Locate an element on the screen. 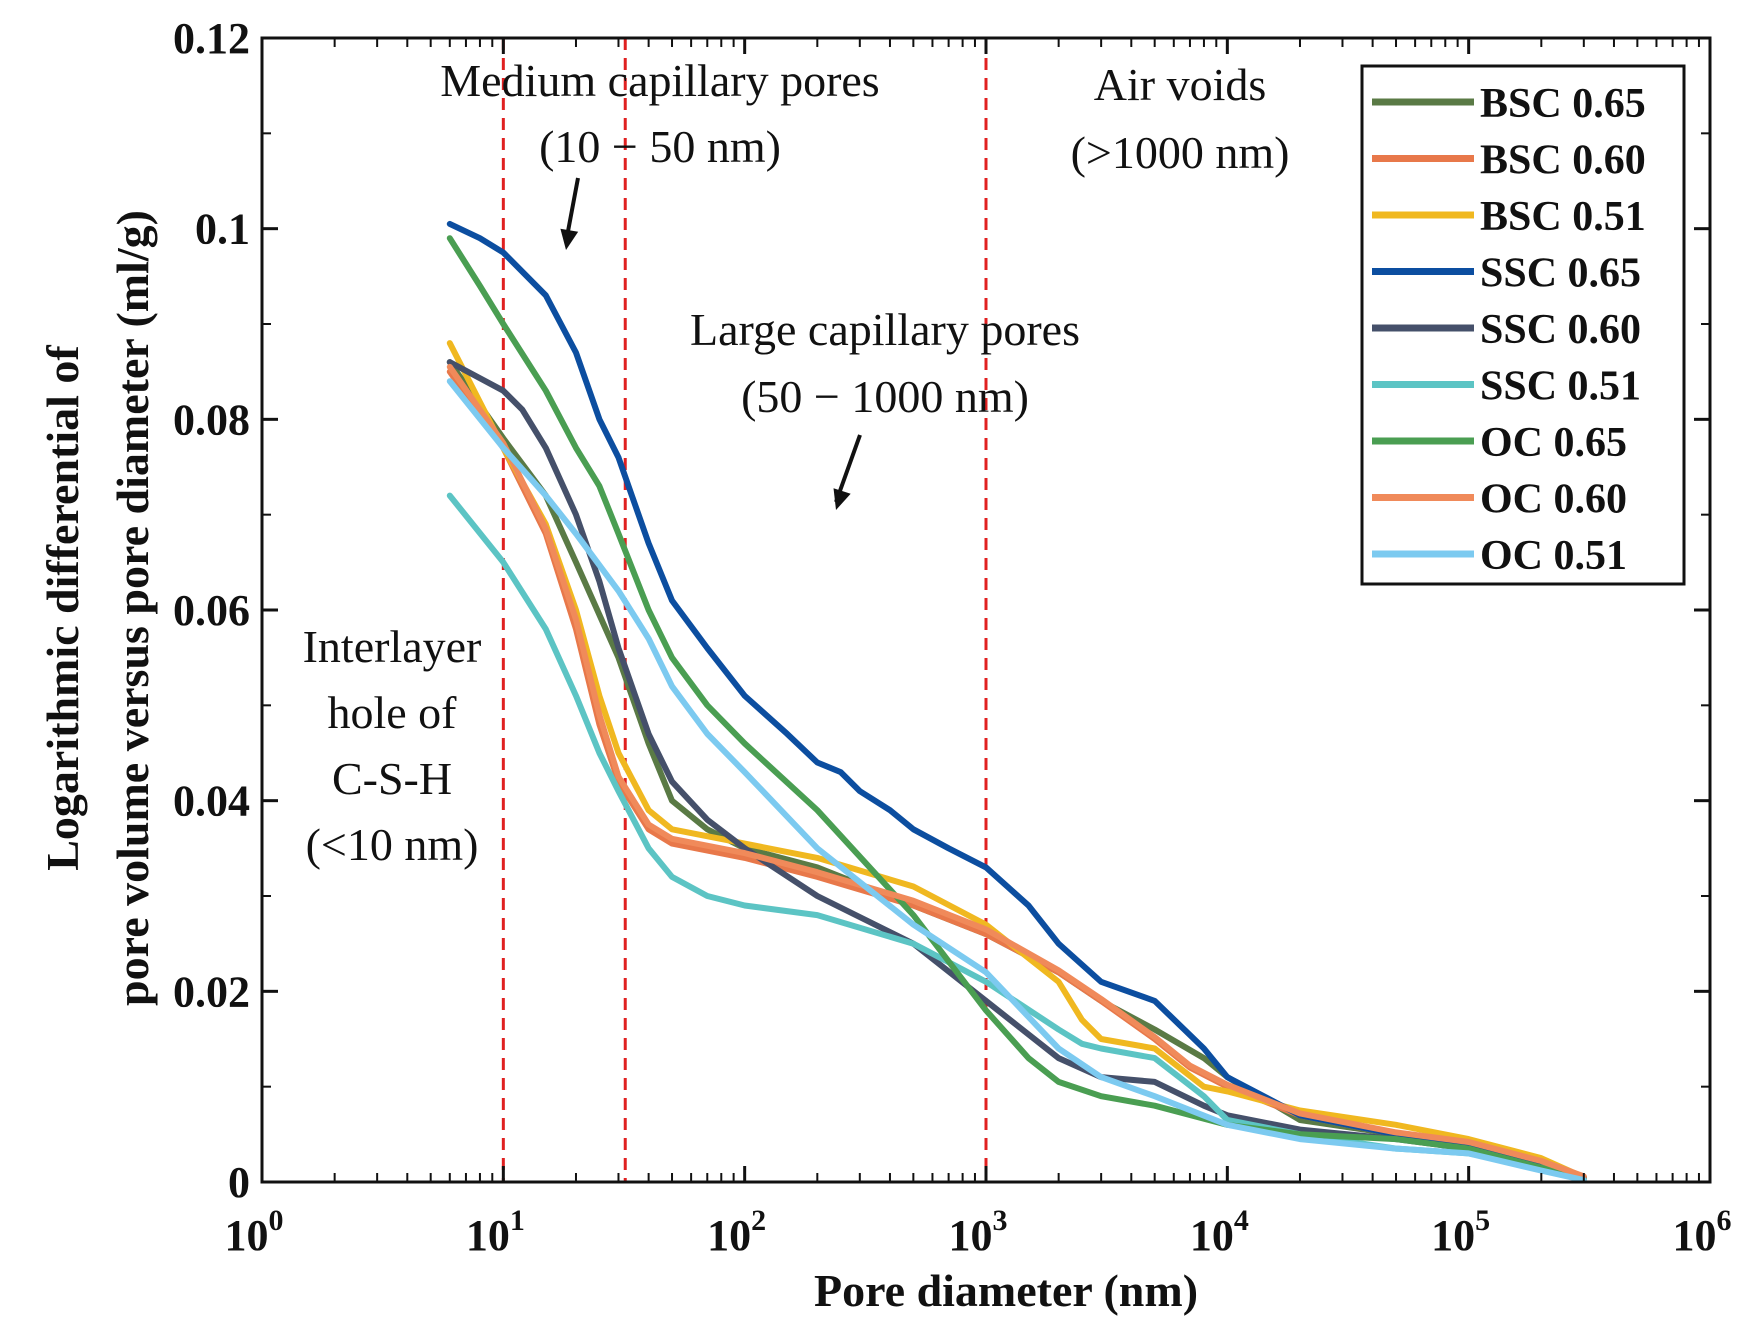 The width and height of the screenshot is (1750, 1341). annotation-text: Medium capillary pores is located at coordinates (659, 80).